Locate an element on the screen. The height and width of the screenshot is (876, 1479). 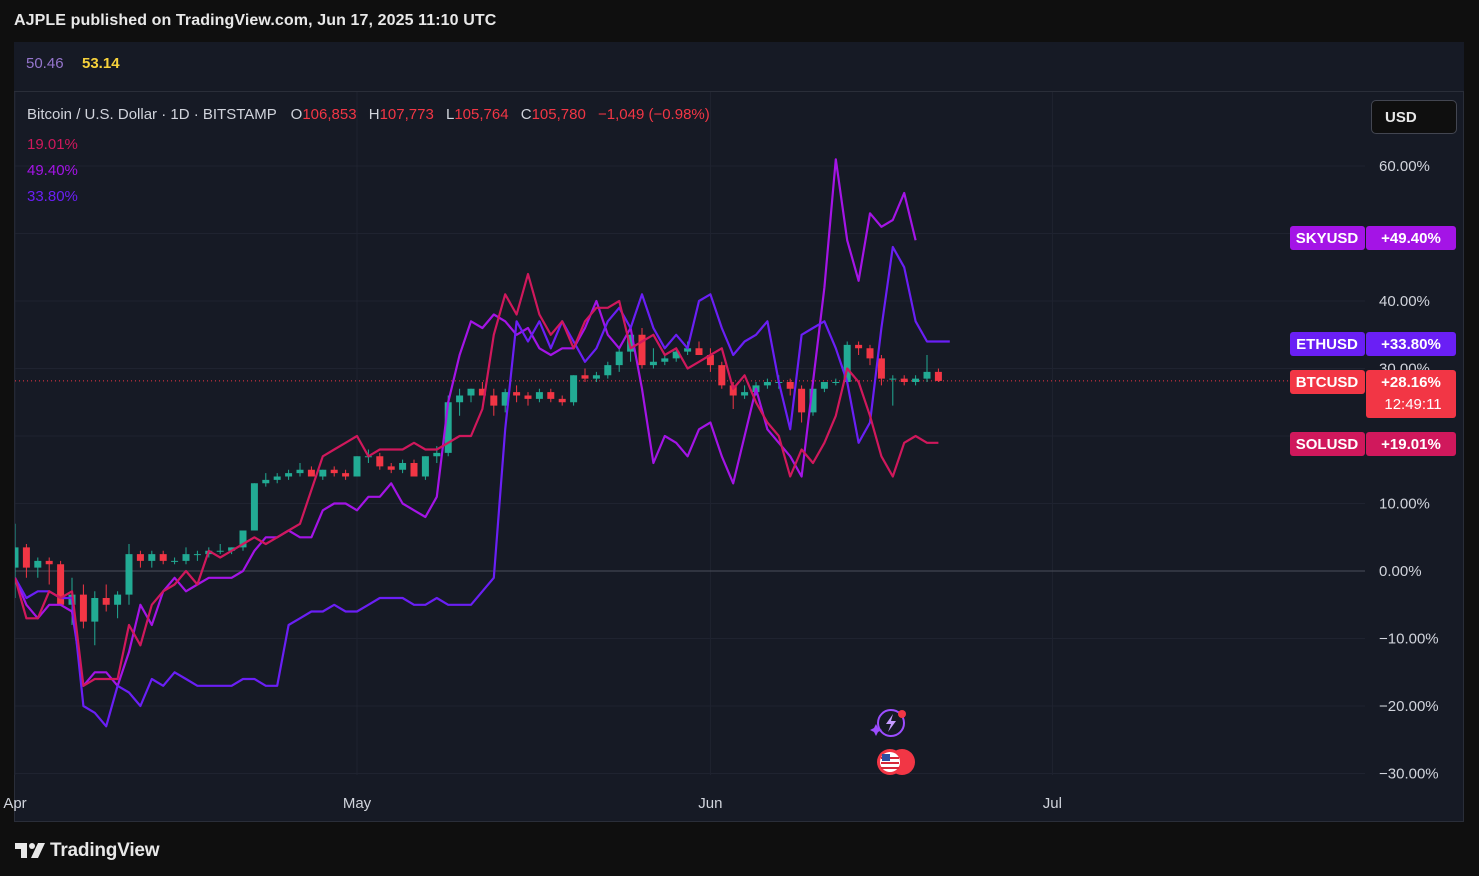
lightning-icon is located at coordinates (888, 723).